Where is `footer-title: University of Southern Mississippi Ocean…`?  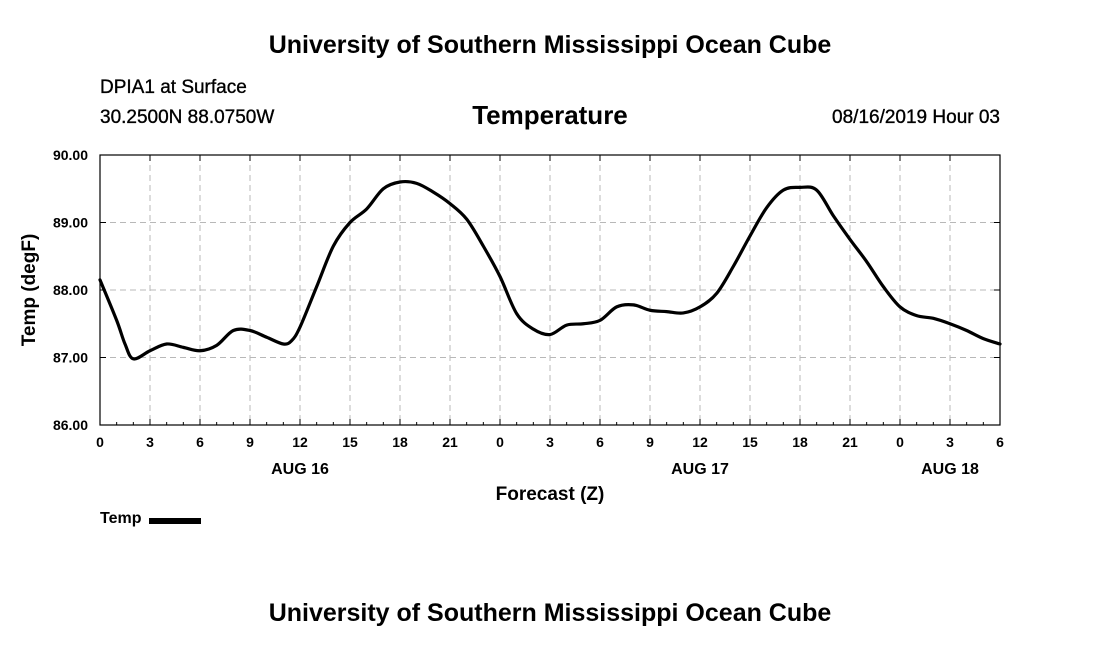 footer-title: University of Southern Mississippi Ocean… is located at coordinates (550, 613).